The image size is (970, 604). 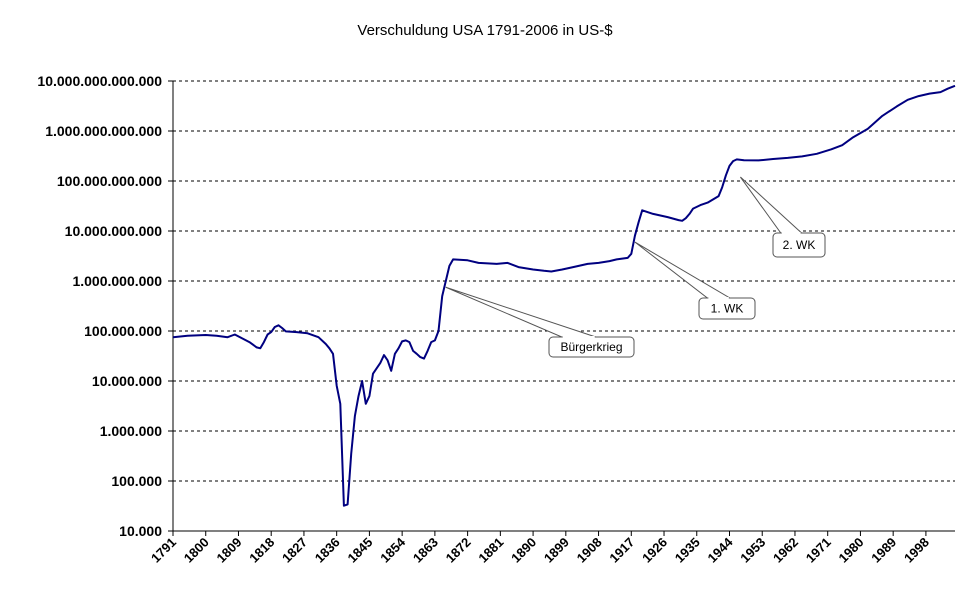 I want to click on annotation-label: 1. WK, so click(x=727, y=309).